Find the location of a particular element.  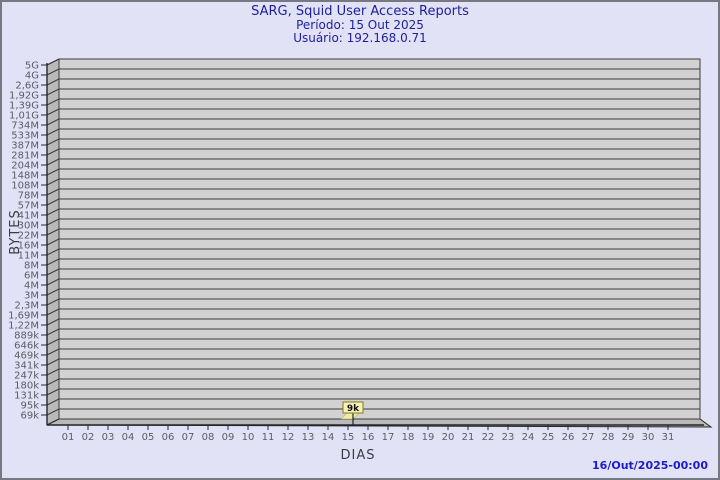

x-tick-label: 21 is located at coordinates (468, 437).